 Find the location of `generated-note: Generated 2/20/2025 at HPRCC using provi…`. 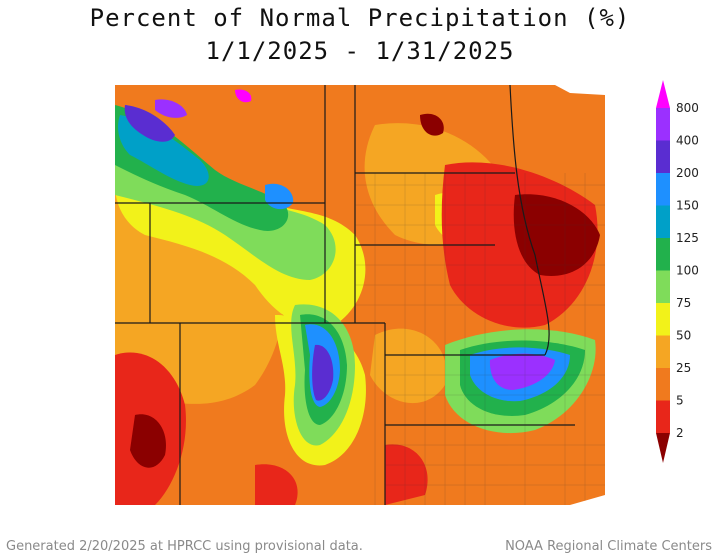

generated-note: Generated 2/20/2025 at HPRCC using provi… is located at coordinates (184, 546).